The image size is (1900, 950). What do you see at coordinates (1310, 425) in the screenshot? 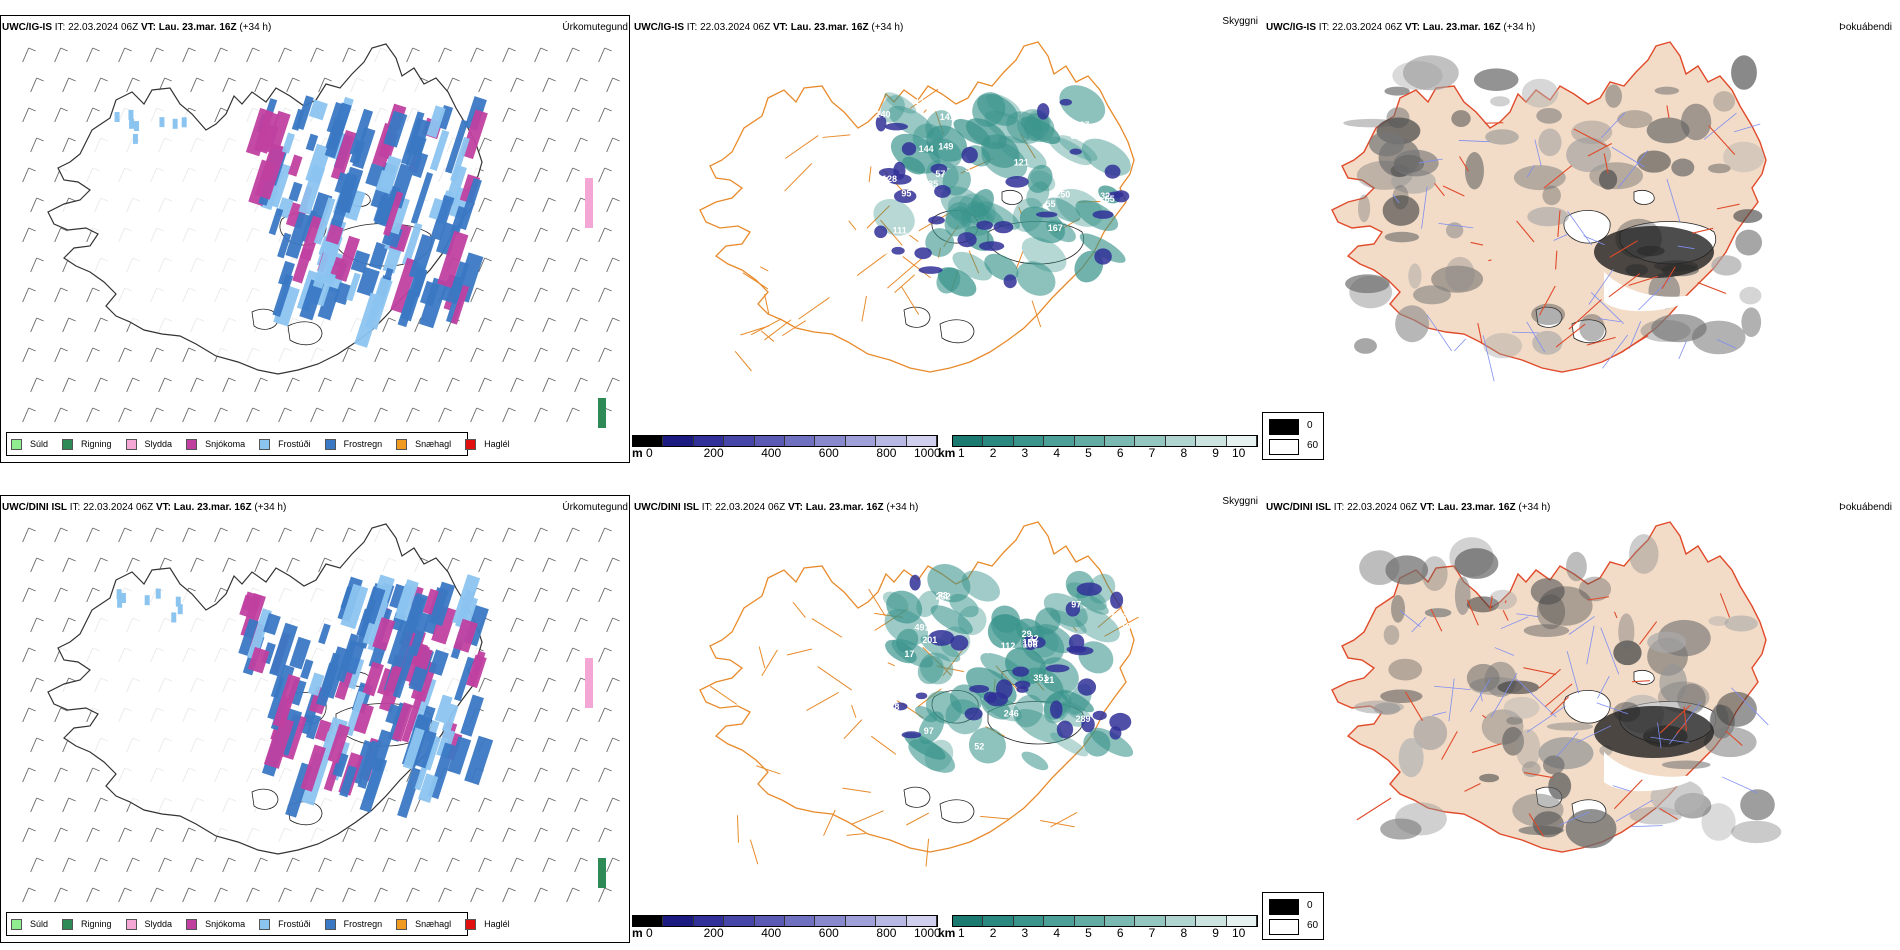
I see `fog-legend-value-0: 0` at bounding box center [1310, 425].